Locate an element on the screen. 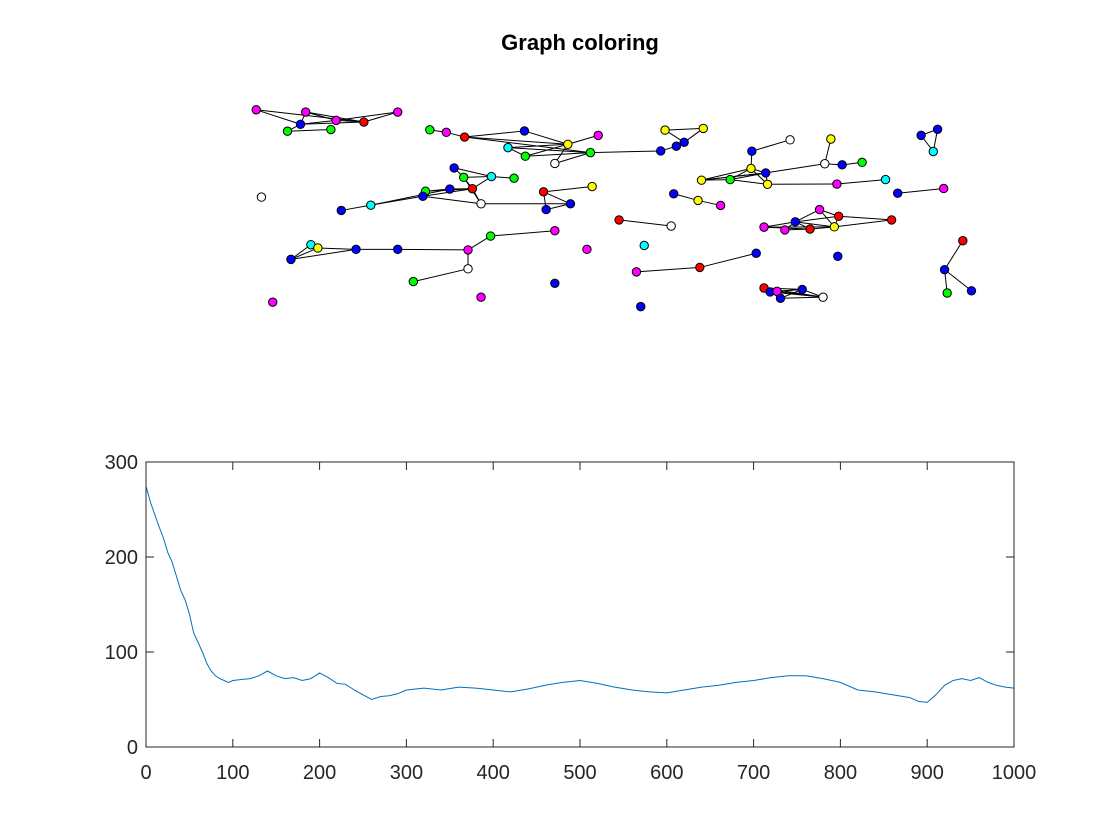  x-tick-label: 900 is located at coordinates (927, 773).